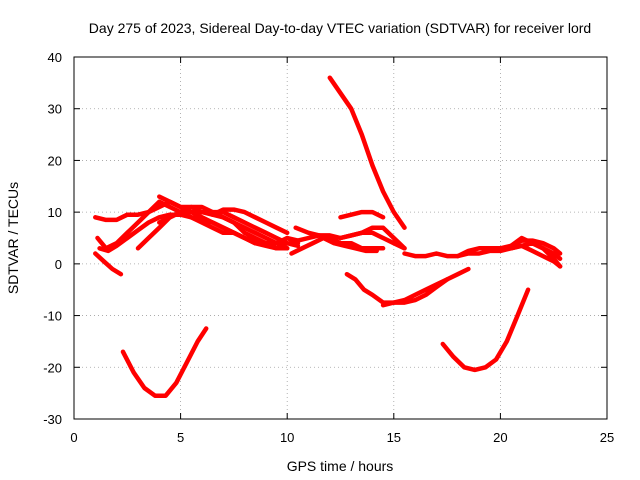 This screenshot has height=480, width=640. What do you see at coordinates (180, 437) in the screenshot?
I see `x-tick-label: 5` at bounding box center [180, 437].